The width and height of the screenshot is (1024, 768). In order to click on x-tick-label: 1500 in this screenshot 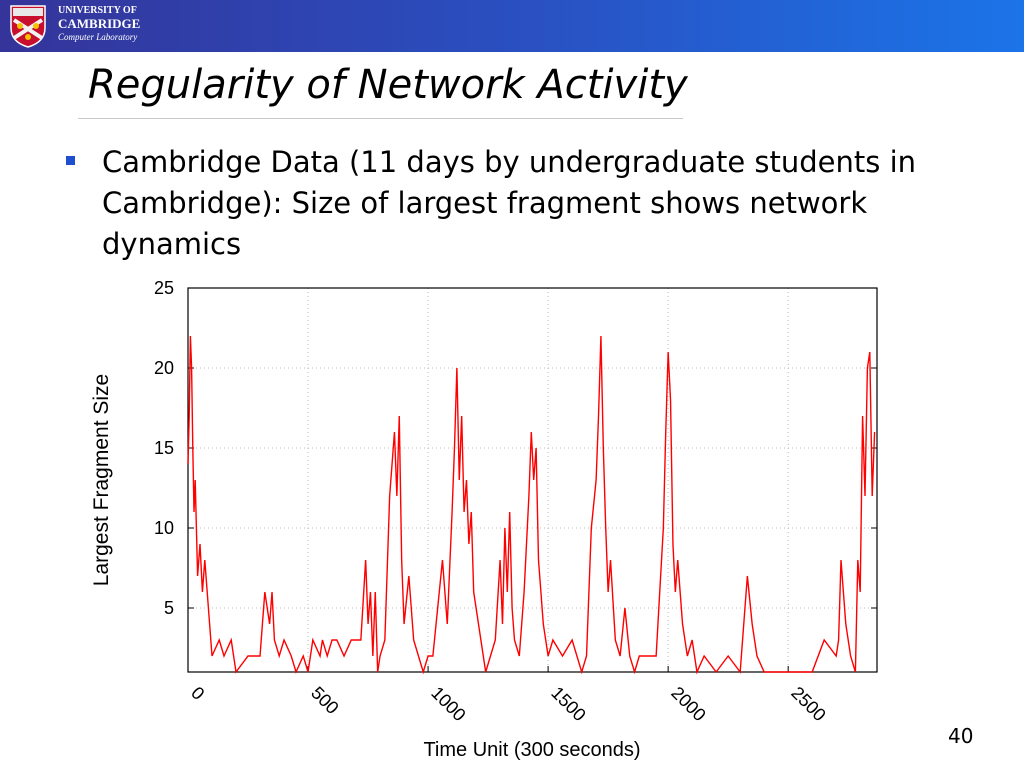, I will do `click(568, 704)`.